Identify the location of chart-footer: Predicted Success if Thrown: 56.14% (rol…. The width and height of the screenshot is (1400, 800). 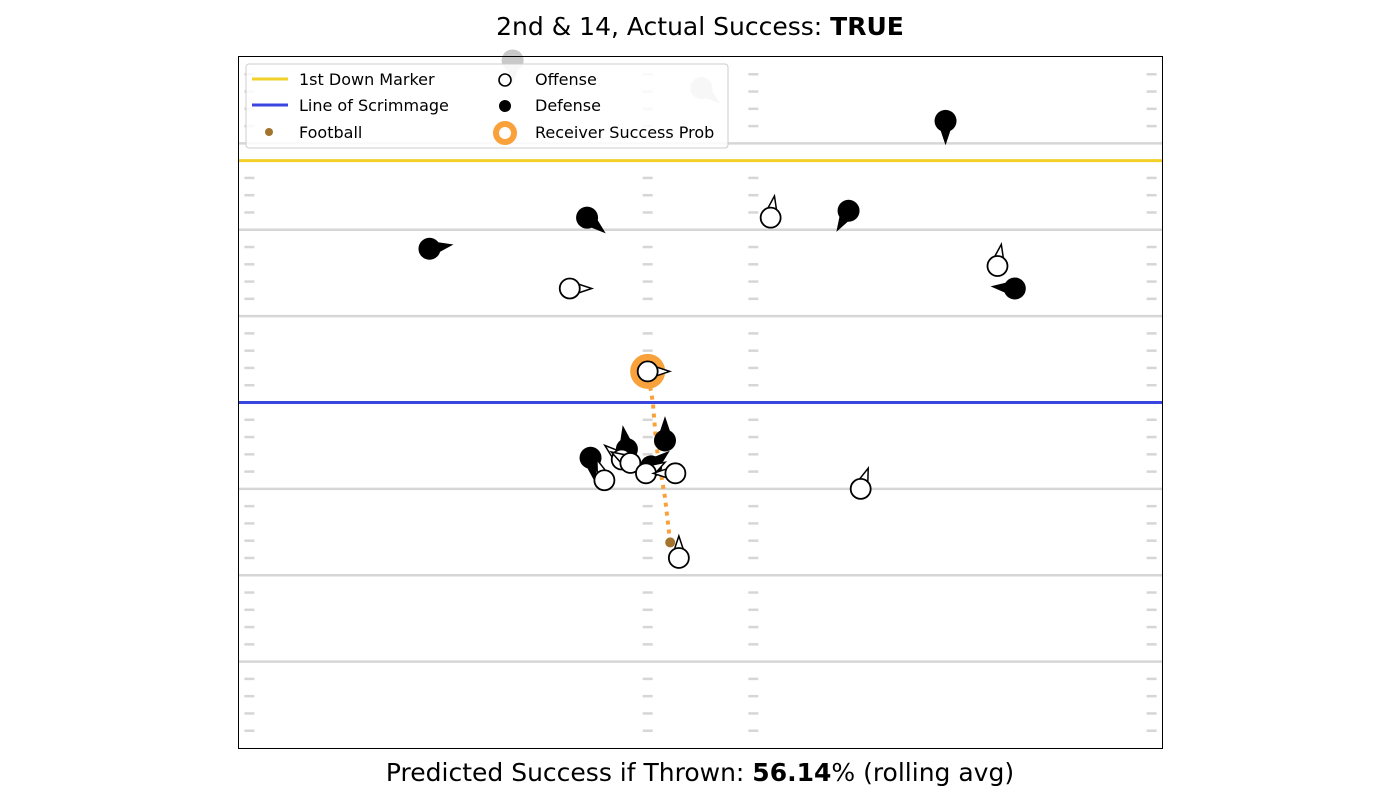
(700, 772).